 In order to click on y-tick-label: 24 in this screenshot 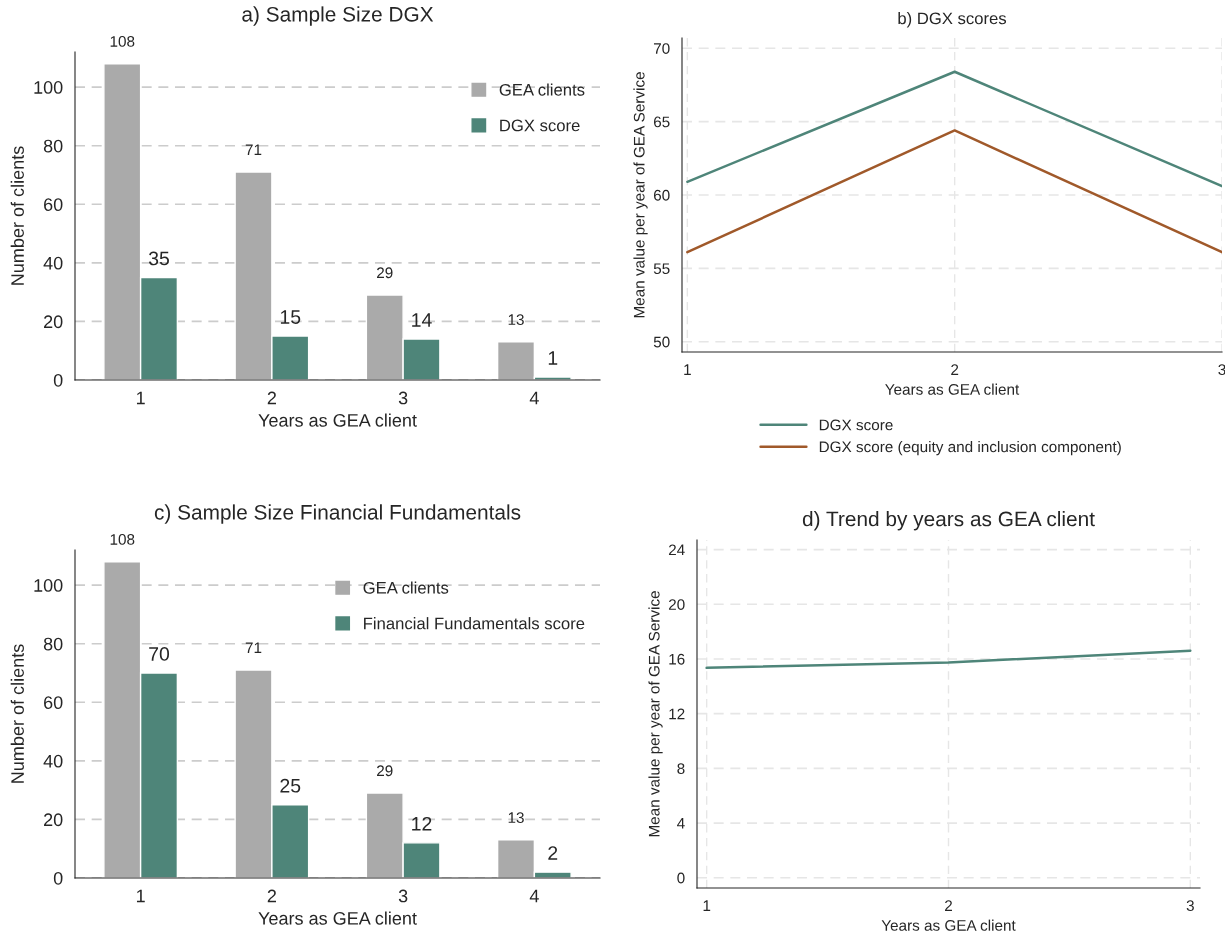, I will do `click(676, 550)`.